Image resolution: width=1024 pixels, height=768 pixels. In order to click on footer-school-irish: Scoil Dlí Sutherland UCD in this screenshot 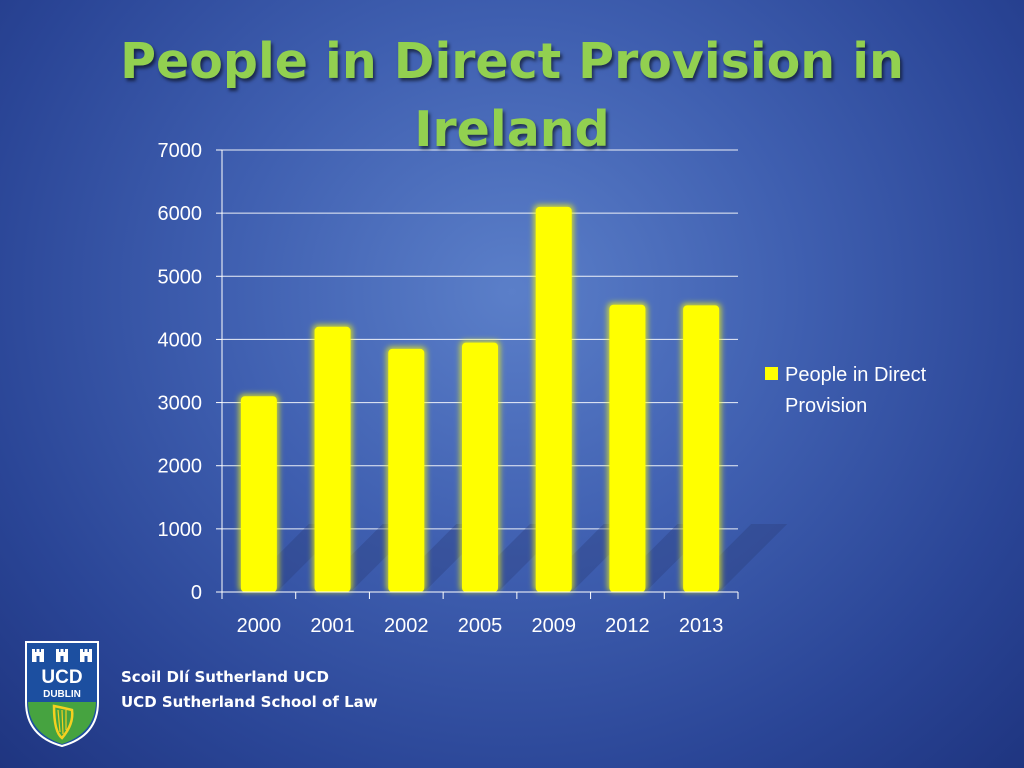, I will do `click(225, 677)`.